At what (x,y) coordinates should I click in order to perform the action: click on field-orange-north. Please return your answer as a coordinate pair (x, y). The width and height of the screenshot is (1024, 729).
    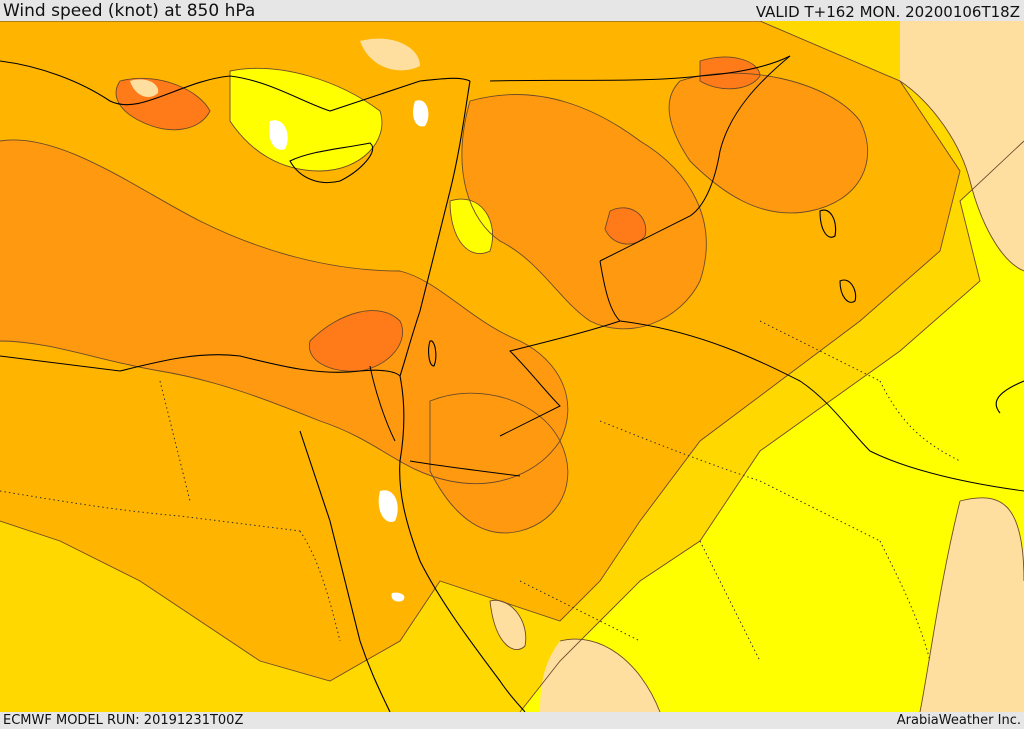
    Looking at the image, I should click on (584, 211).